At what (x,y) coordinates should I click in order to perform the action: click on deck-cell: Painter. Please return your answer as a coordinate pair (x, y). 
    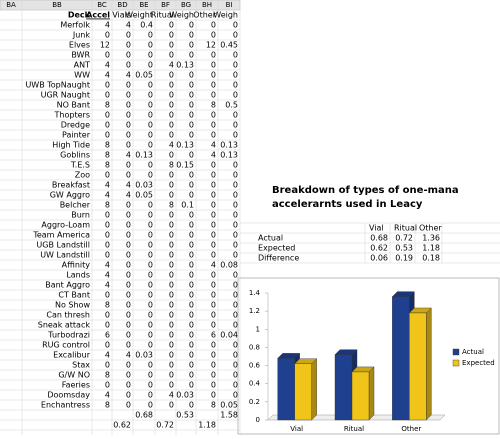
    Looking at the image, I should click on (76, 135).